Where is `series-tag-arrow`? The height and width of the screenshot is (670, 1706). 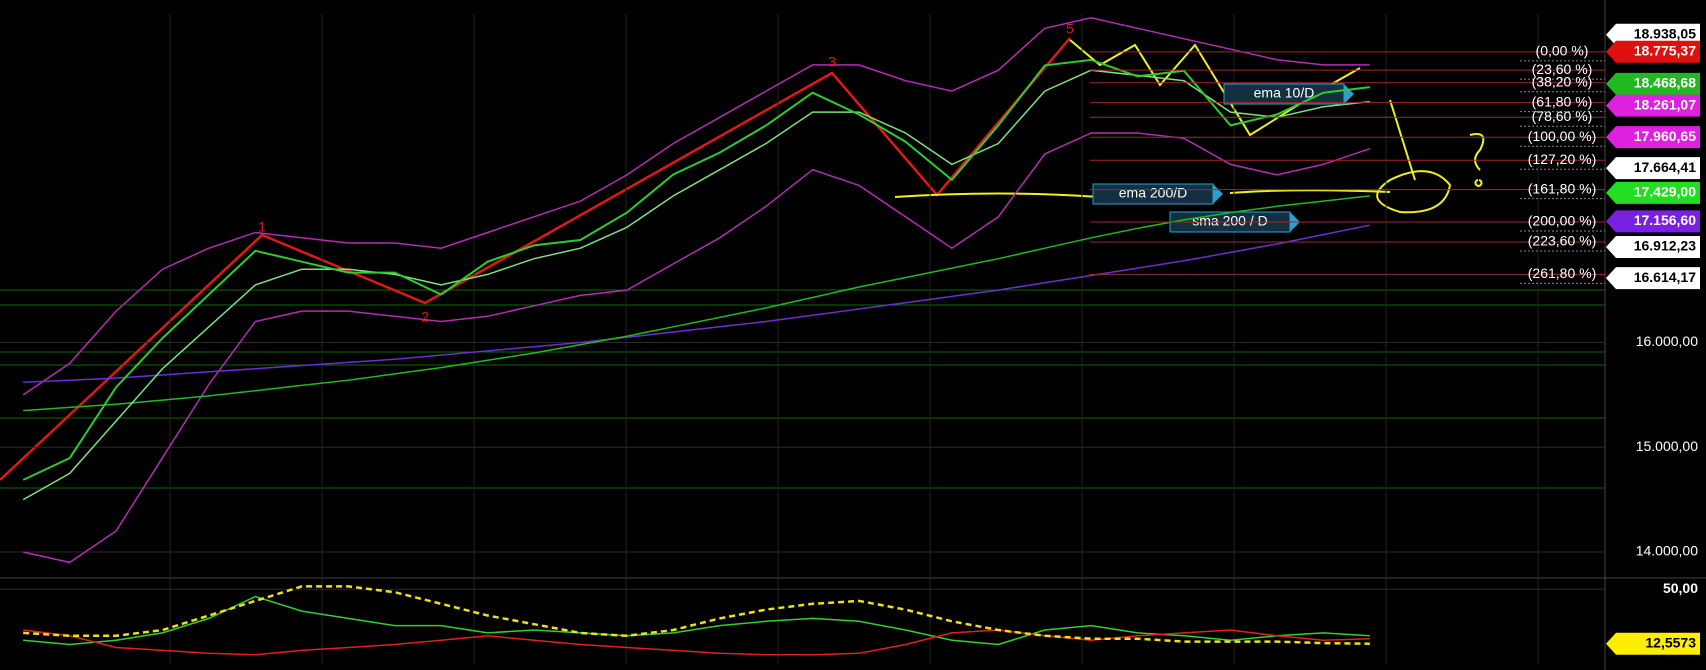 series-tag-arrow is located at coordinates (1218, 194).